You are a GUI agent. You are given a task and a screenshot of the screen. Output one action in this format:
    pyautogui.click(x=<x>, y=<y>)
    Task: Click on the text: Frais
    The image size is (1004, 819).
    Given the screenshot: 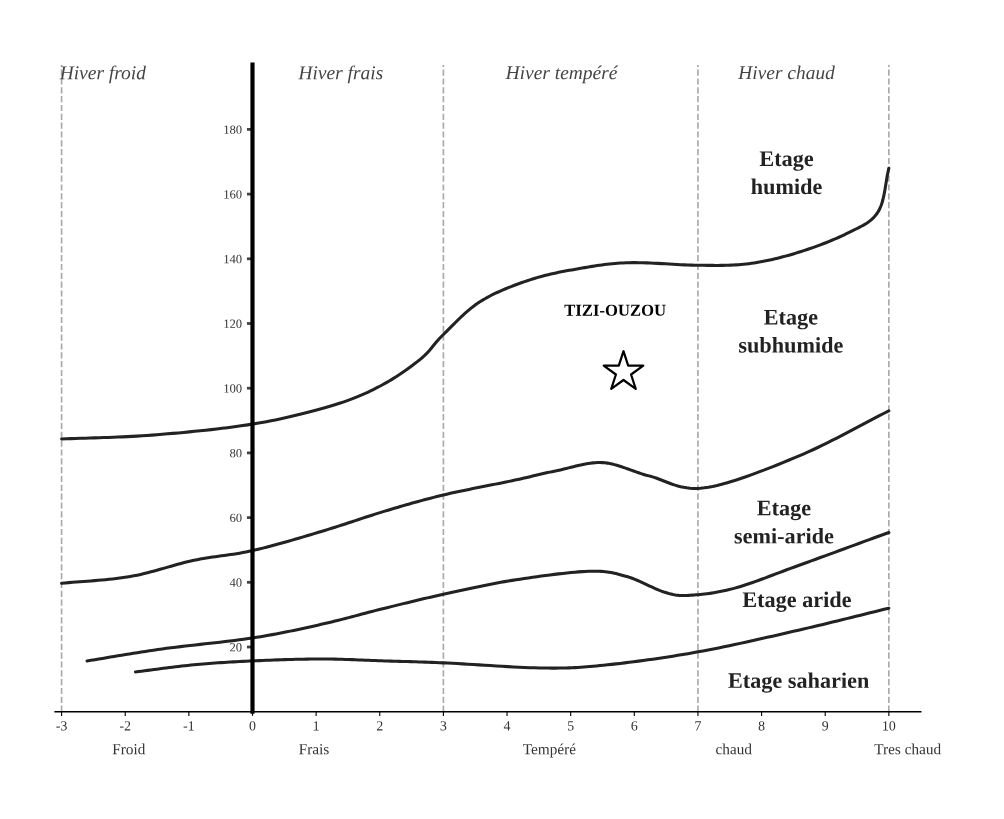 What is the action you would take?
    pyautogui.click(x=314, y=749)
    